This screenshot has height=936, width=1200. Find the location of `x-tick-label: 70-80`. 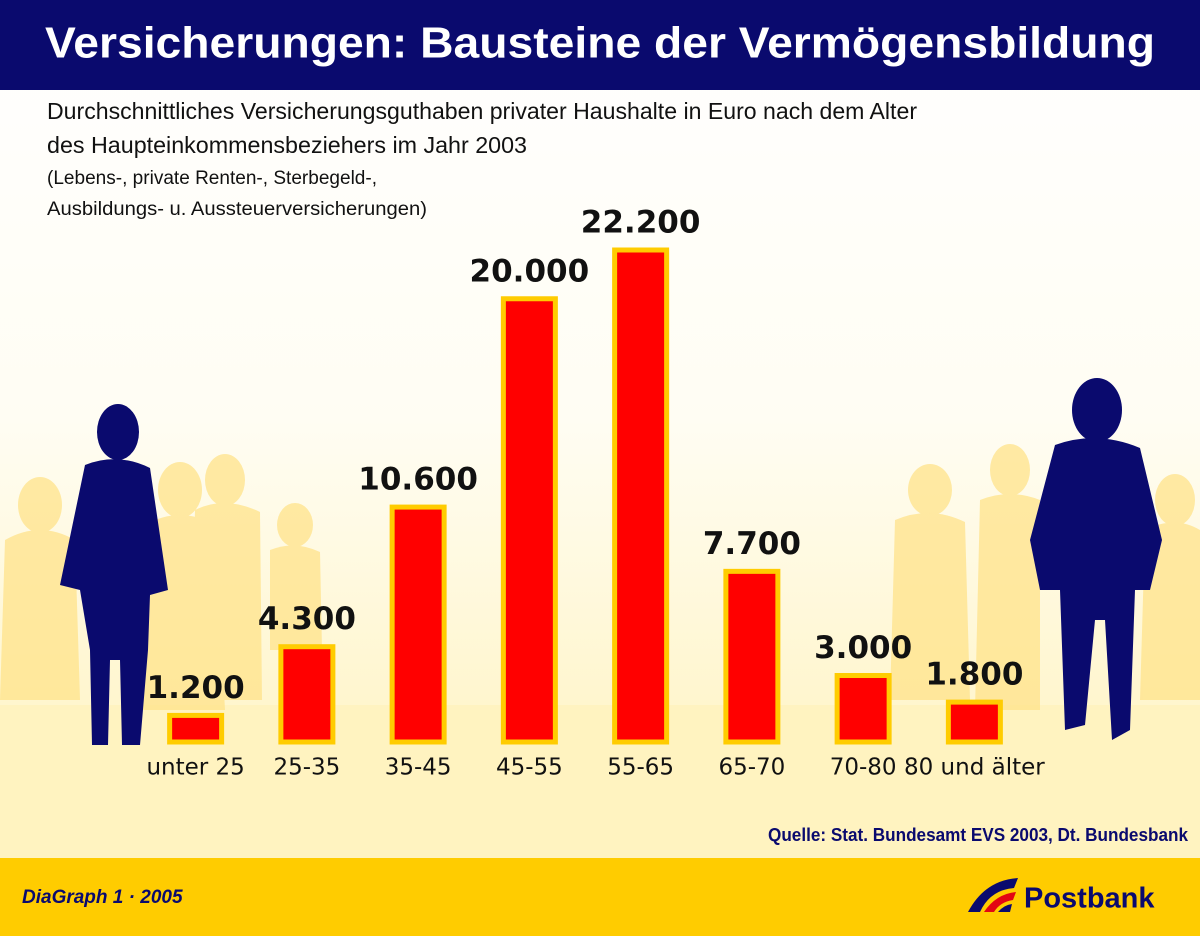

x-tick-label: 70-80 is located at coordinates (863, 768).